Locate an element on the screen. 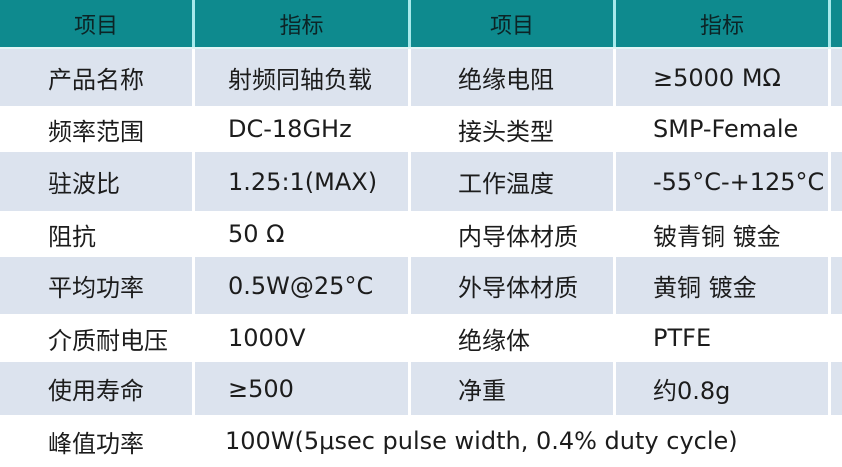 The image size is (842, 467). header-cell-spec-left: 指标 is located at coordinates (301, 23).